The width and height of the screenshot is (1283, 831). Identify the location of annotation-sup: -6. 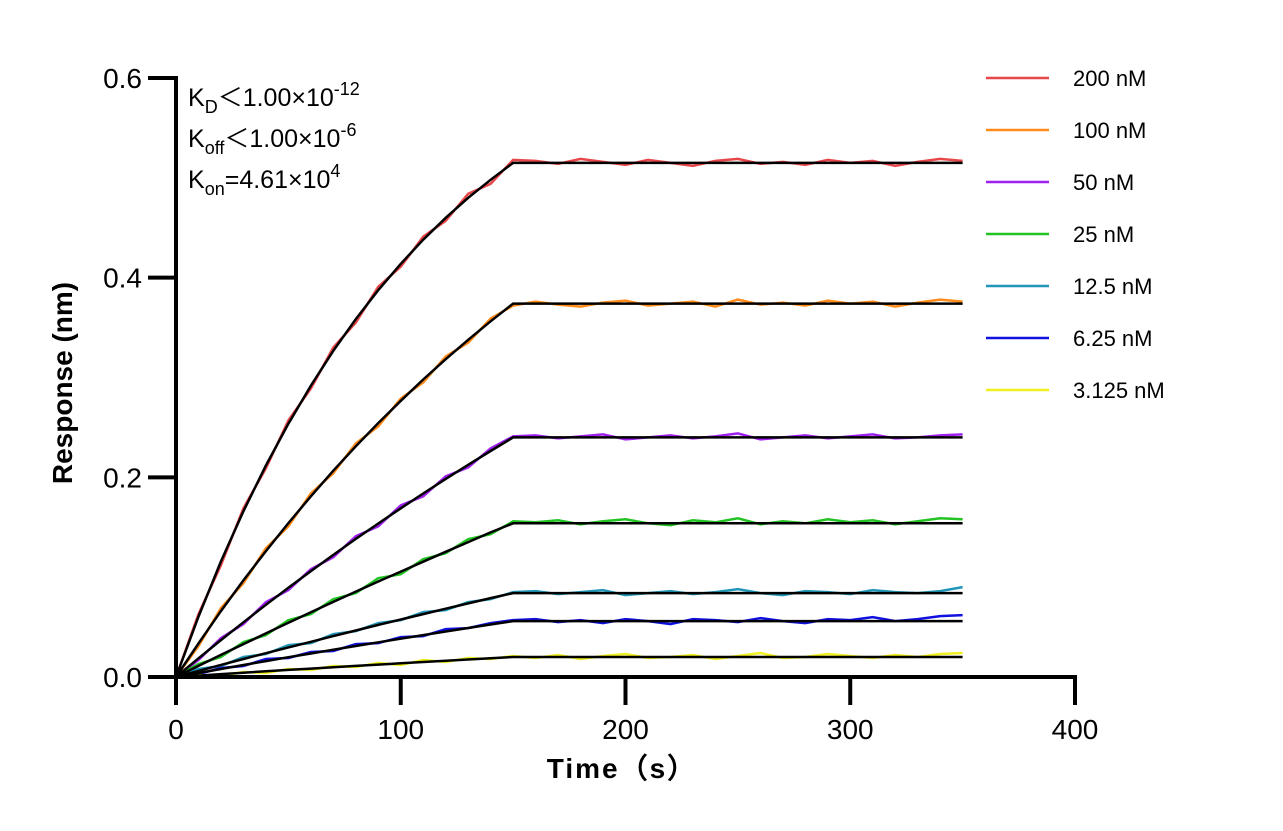
(348, 130).